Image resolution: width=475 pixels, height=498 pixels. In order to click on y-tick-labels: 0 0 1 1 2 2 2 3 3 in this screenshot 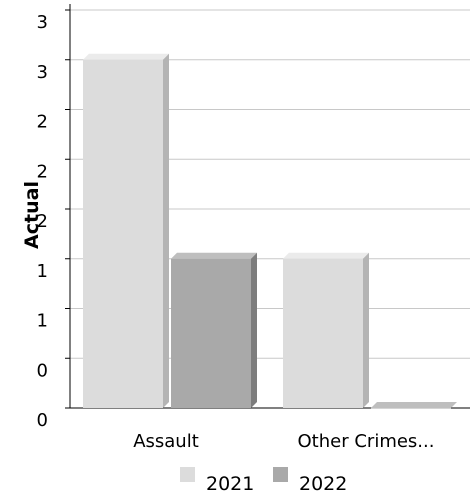, I will do `click(53, 220)`.